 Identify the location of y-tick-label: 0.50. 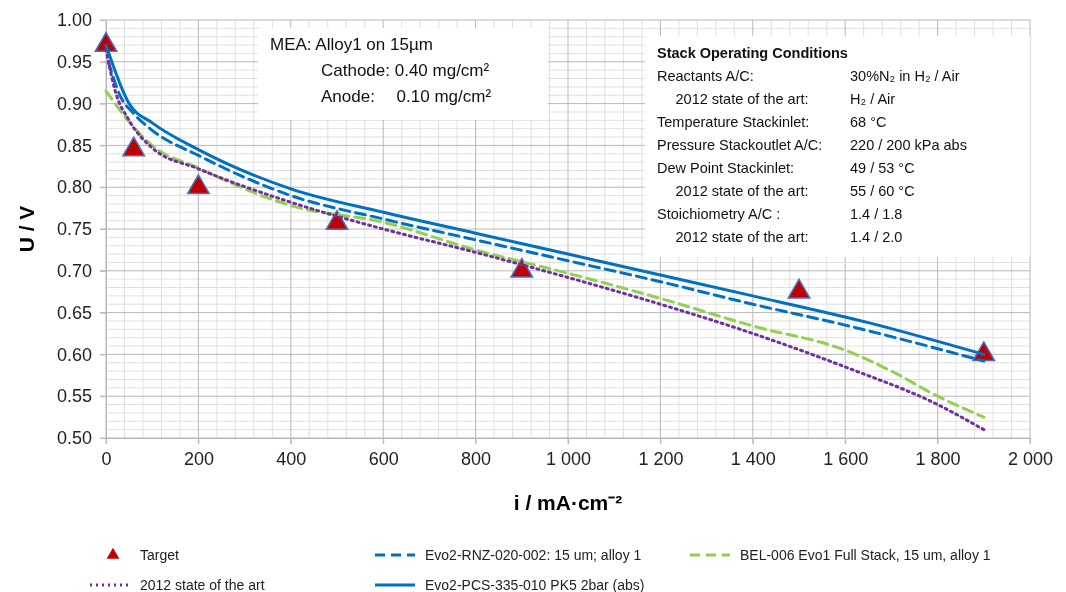
(74, 438).